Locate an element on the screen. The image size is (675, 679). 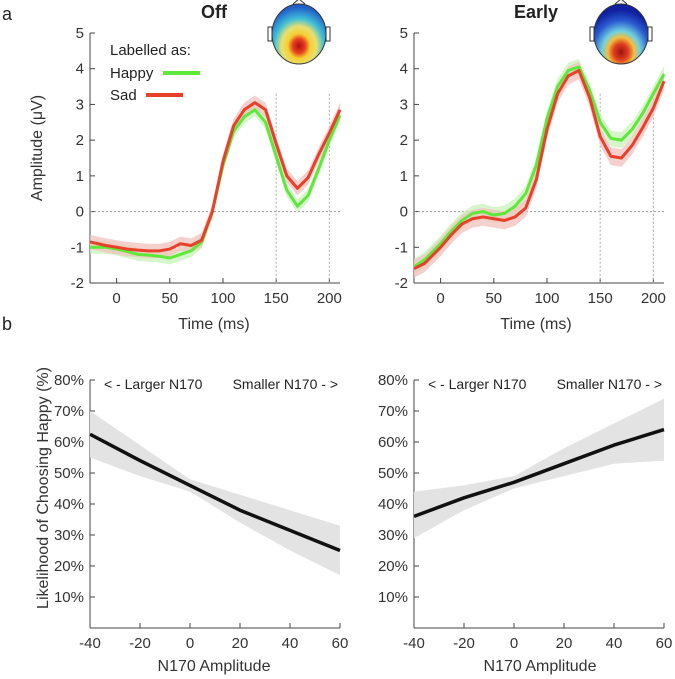
x-axis-label-n170-right: N170 Amplitude is located at coordinates (540, 666).